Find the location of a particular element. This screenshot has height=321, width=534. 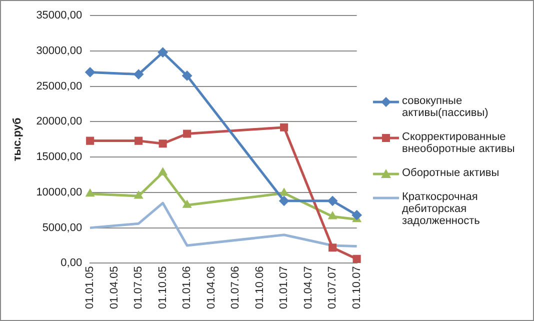

legend-label: Оборотные активы is located at coordinates (451, 172).